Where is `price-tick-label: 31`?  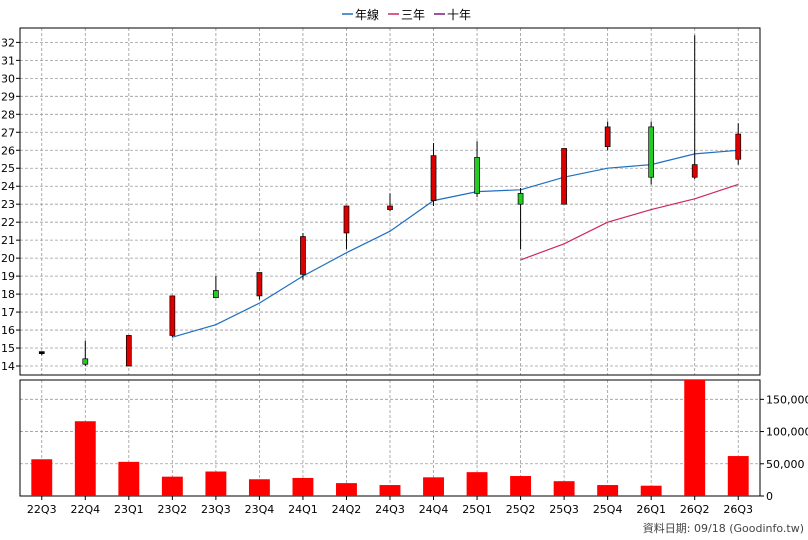 price-tick-label: 31 is located at coordinates (8, 60).